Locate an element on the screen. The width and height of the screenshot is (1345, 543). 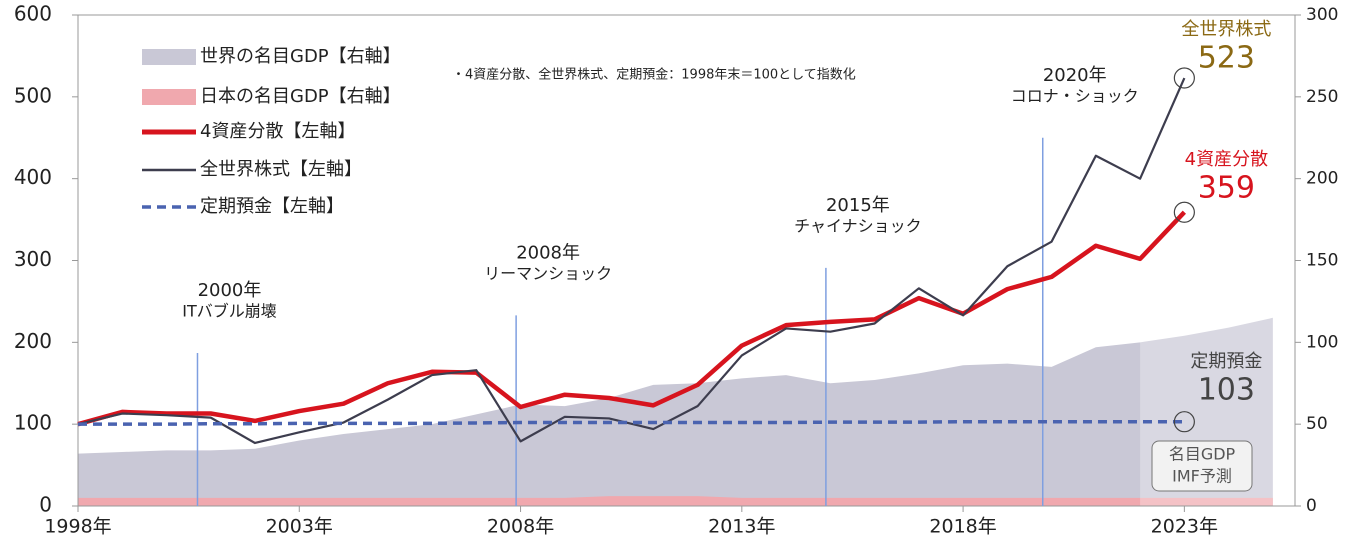
end-label-name: 全世界株式 is located at coordinates (1226, 29).